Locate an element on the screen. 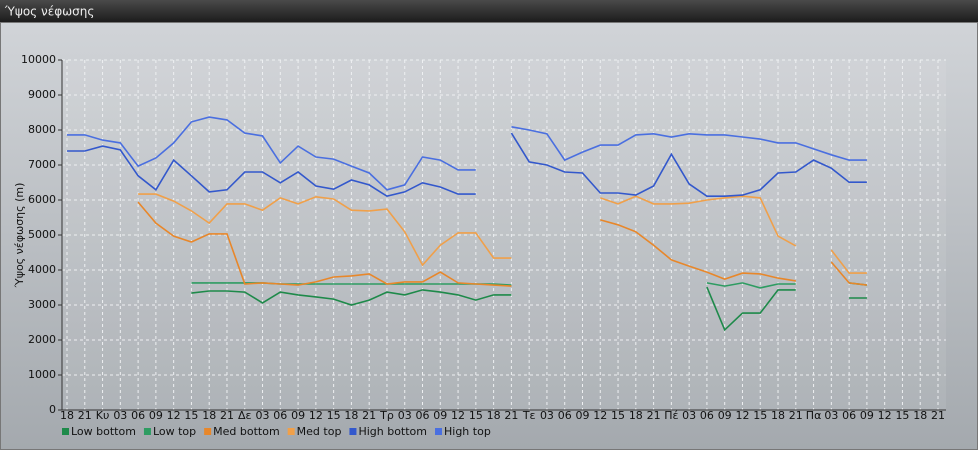  legend-label: Med top is located at coordinates (319, 431).